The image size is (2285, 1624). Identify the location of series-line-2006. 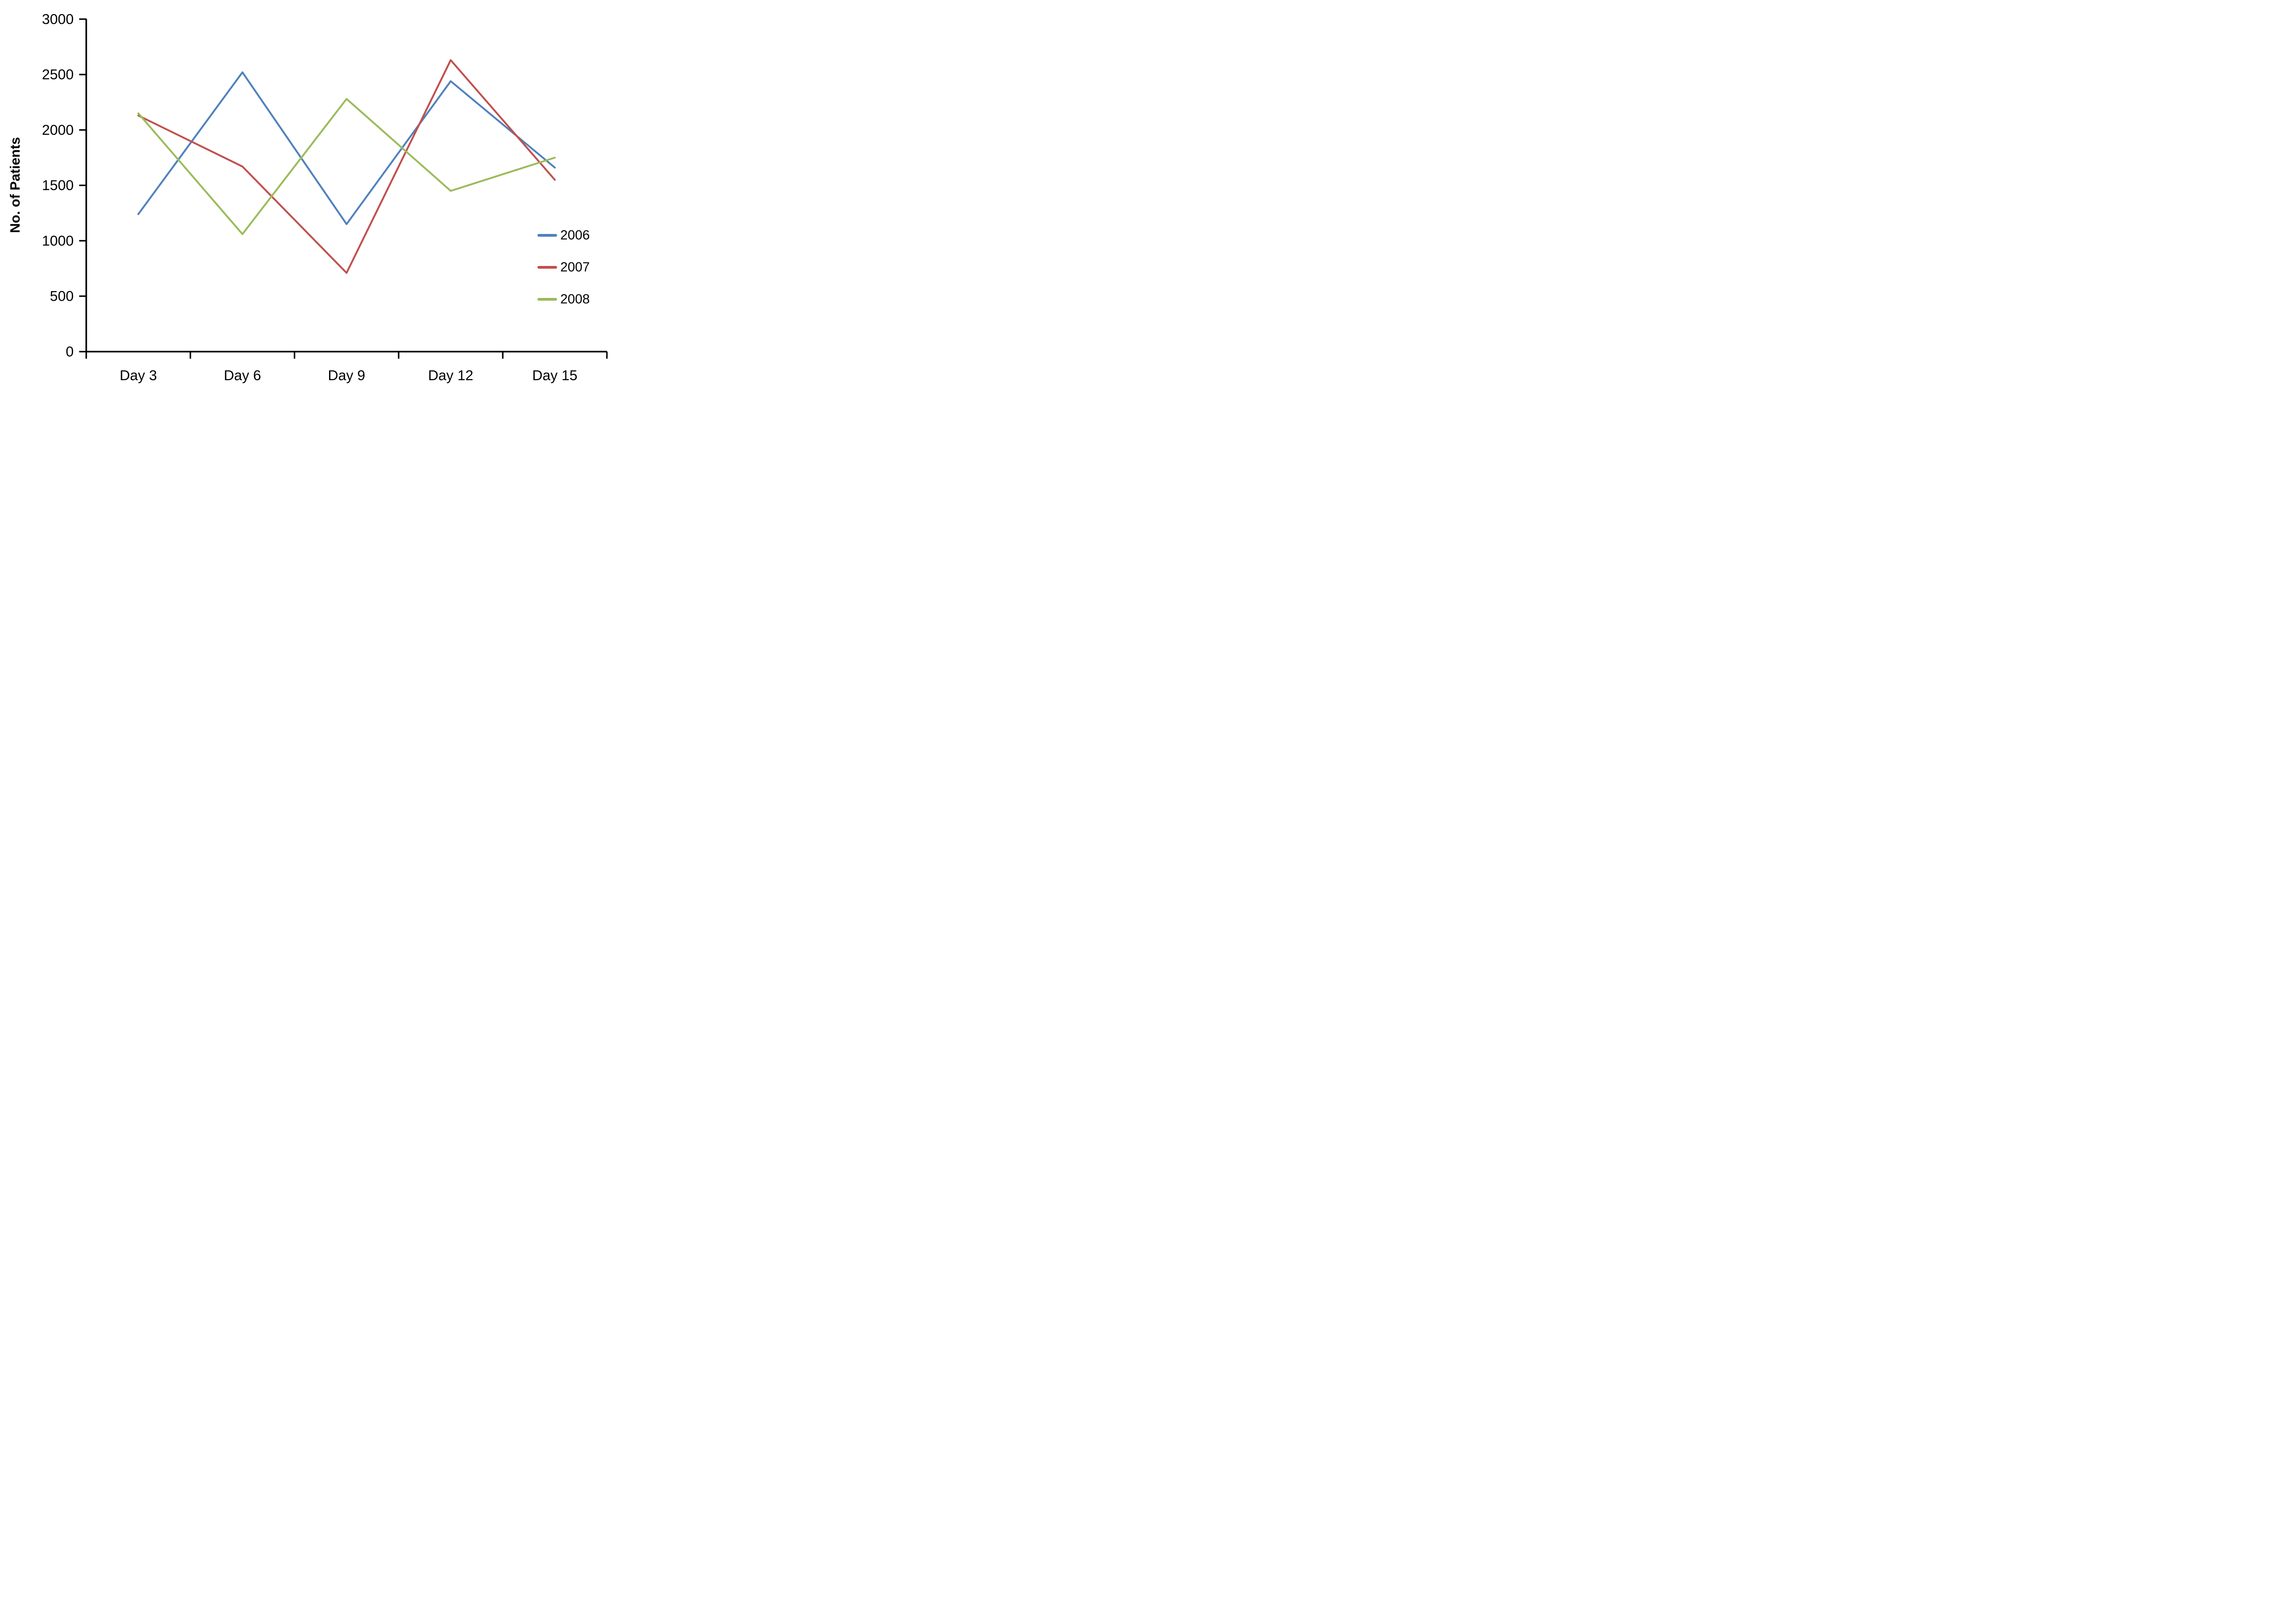
(346, 148).